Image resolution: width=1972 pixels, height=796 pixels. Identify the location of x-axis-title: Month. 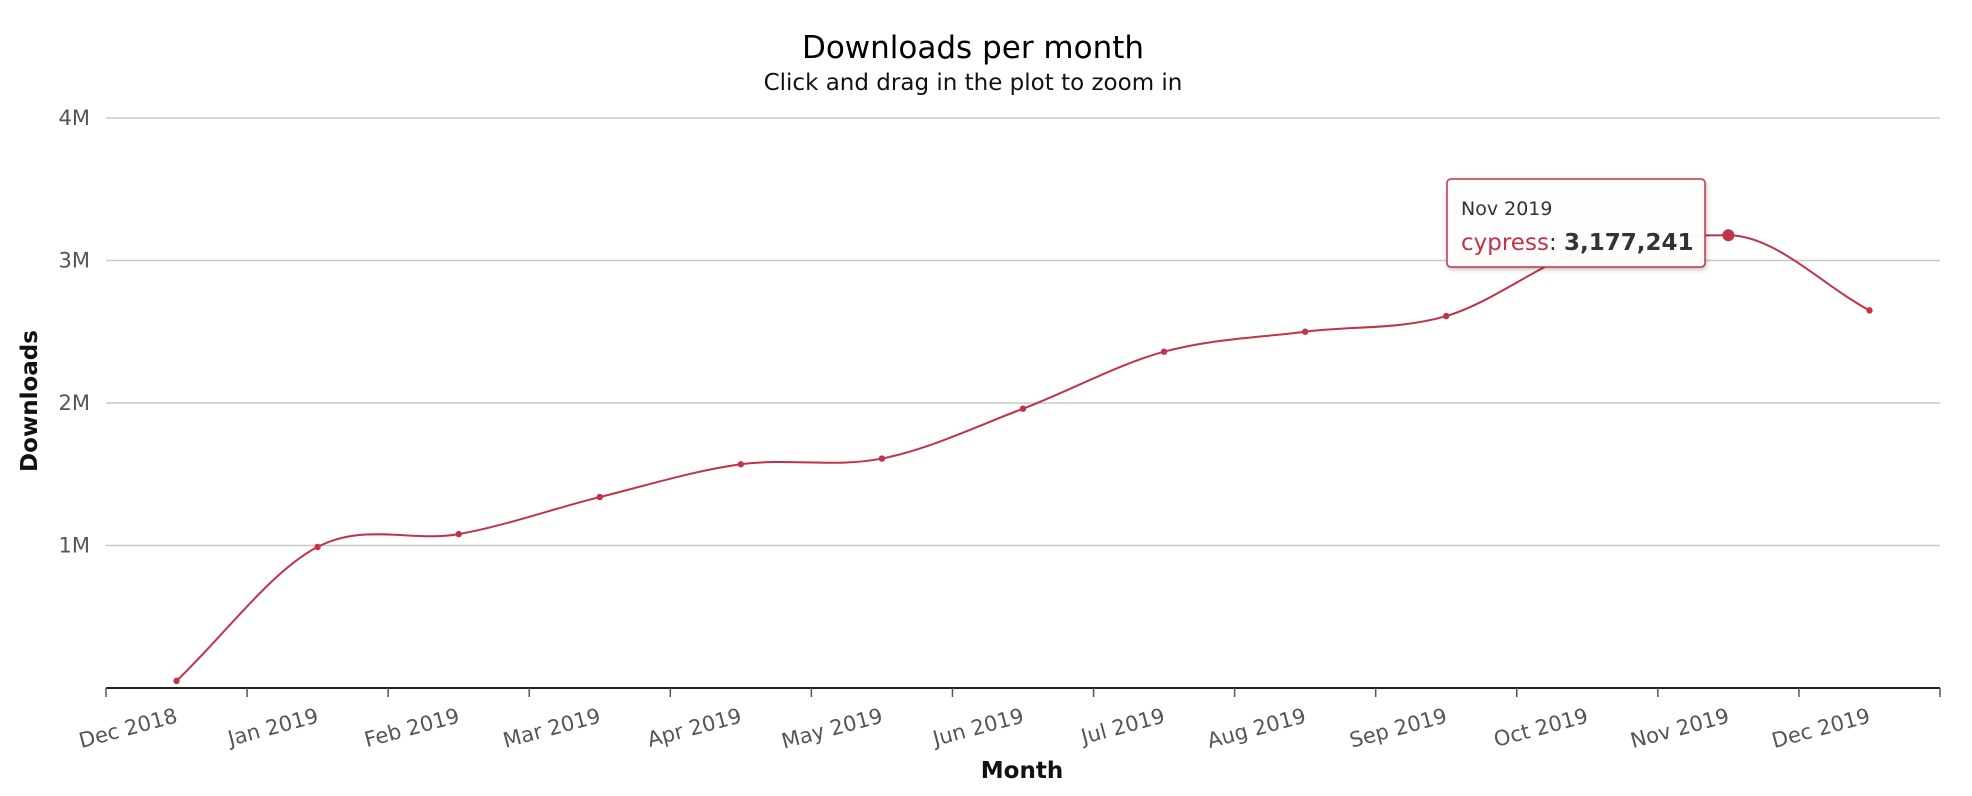
(1022, 771).